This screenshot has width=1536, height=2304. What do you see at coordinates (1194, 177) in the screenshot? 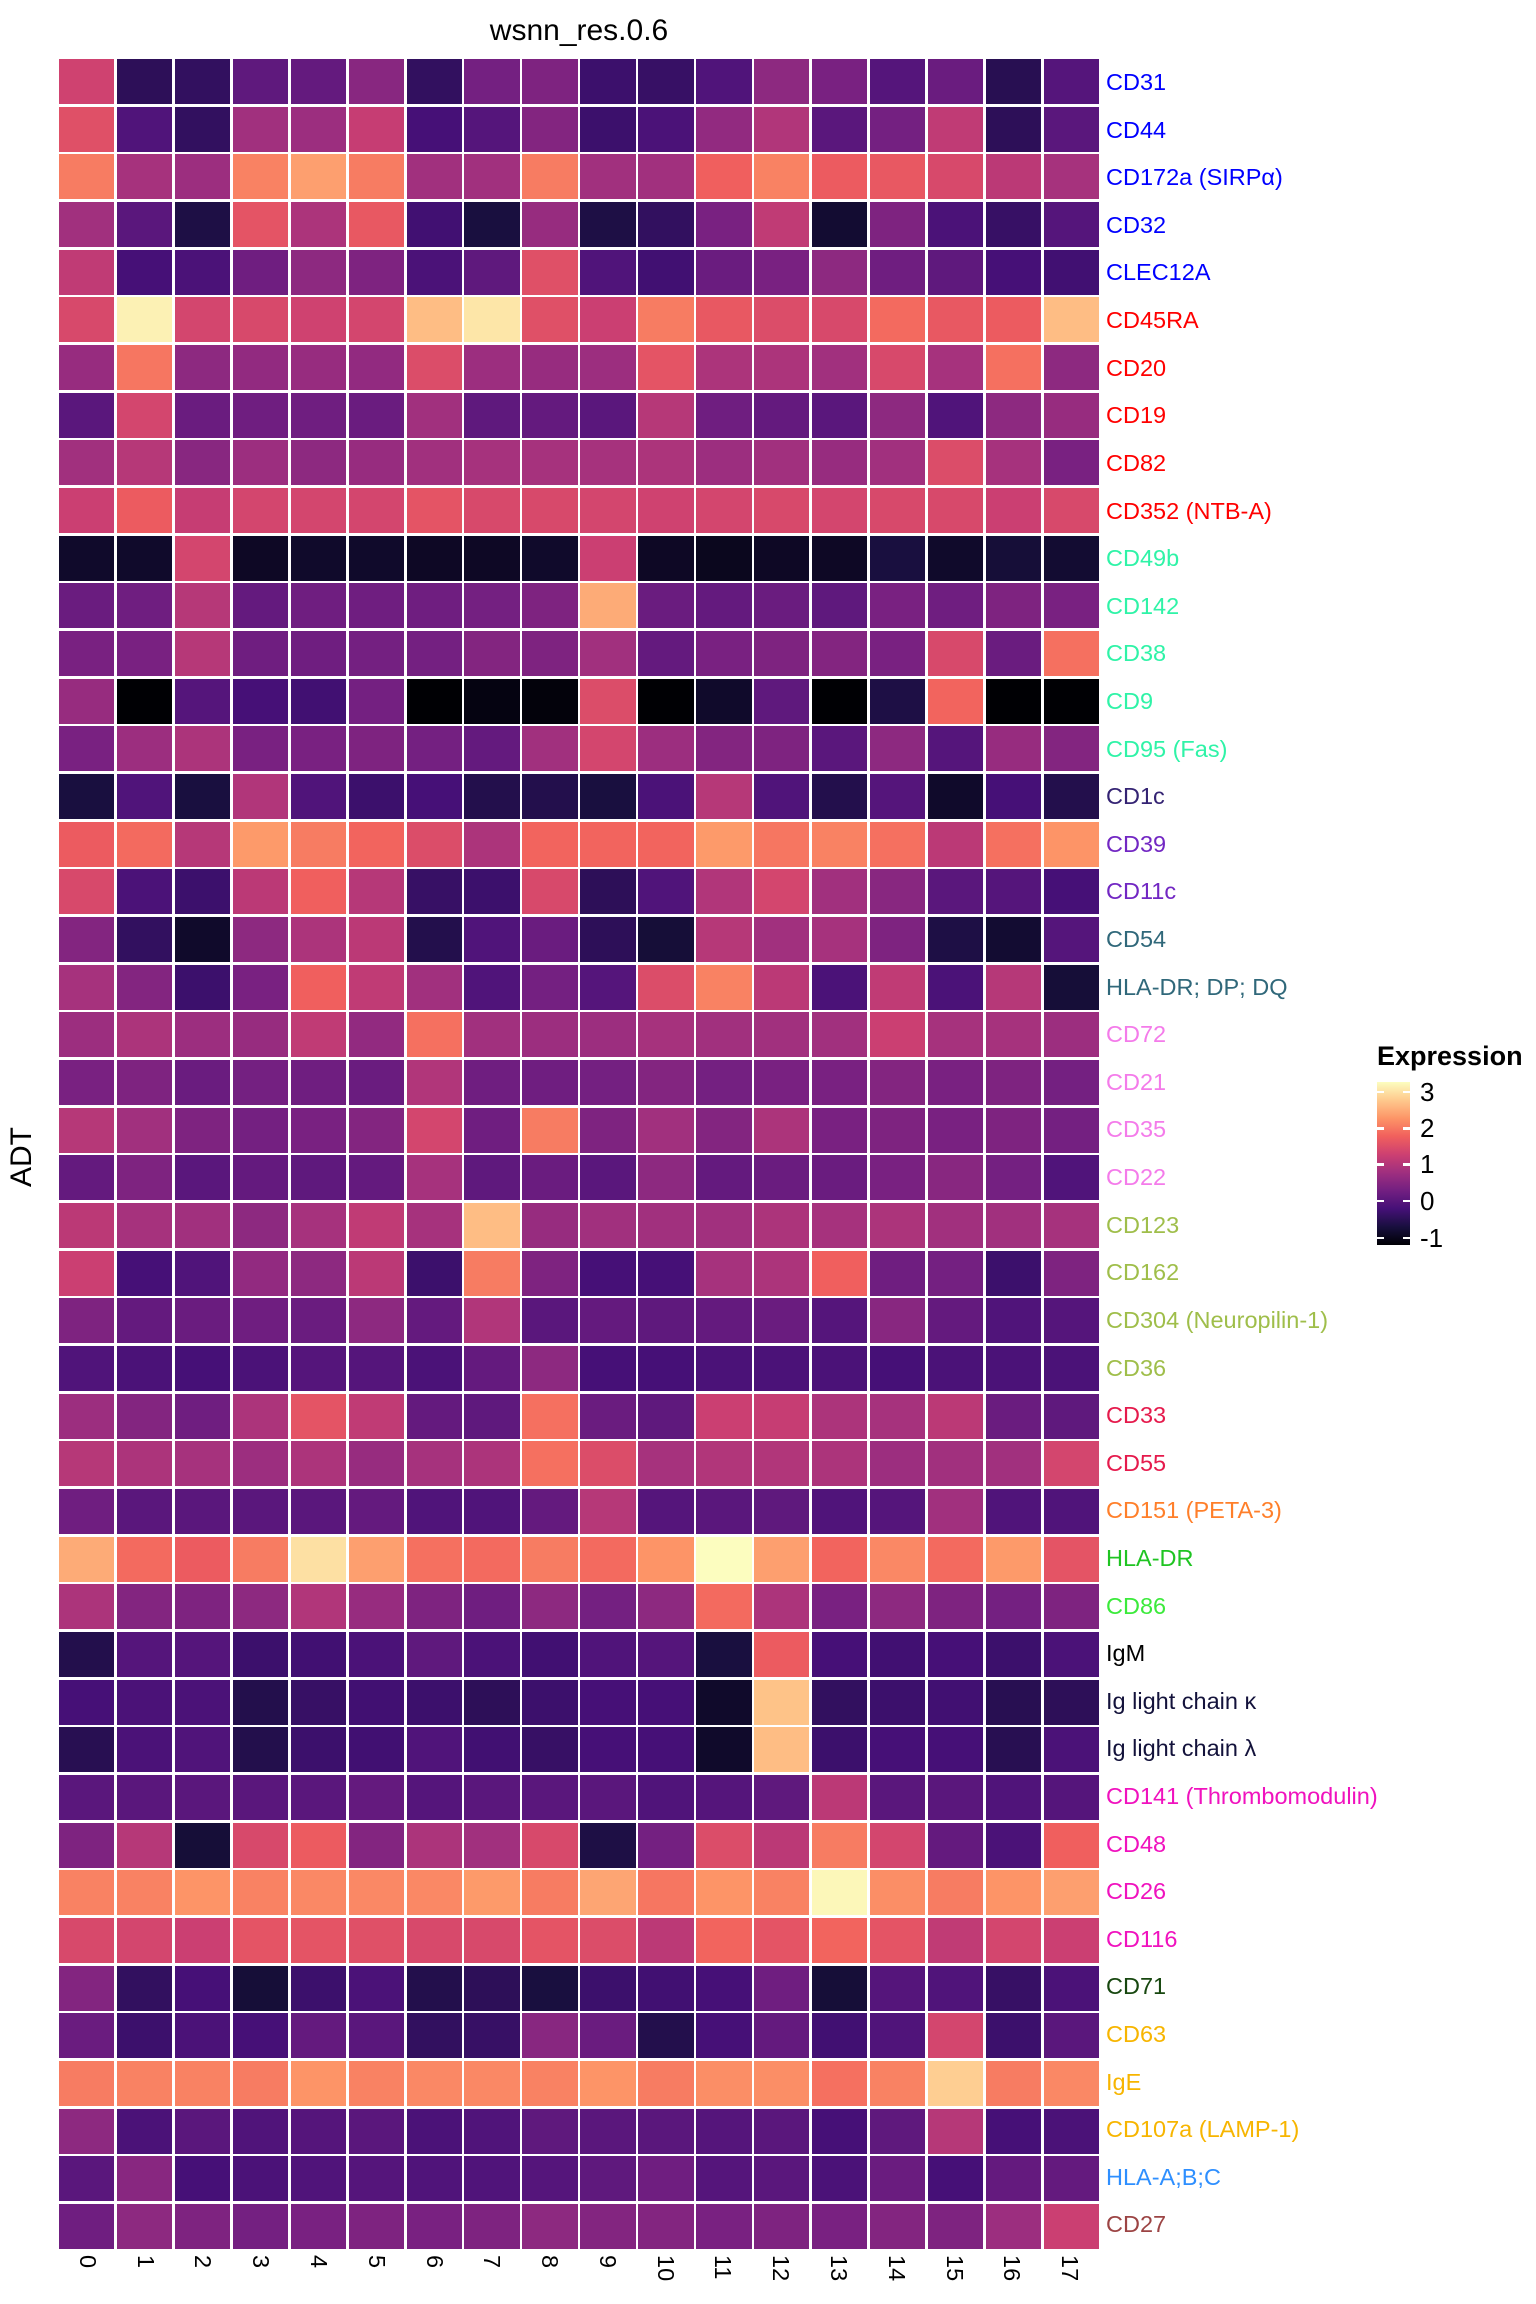
I see `row-label: CD172a (SIRPα)` at bounding box center [1194, 177].